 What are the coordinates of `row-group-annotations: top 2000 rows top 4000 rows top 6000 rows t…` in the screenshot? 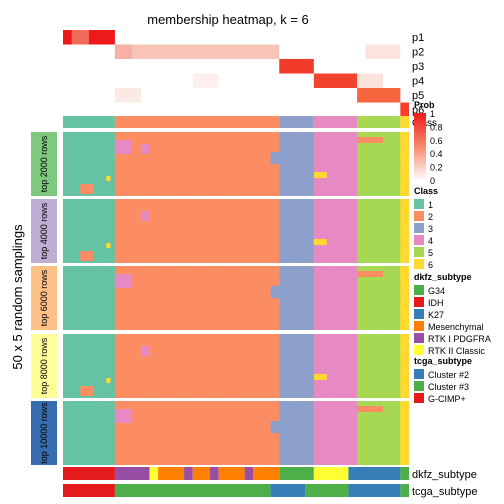 It's located at (44, 298).